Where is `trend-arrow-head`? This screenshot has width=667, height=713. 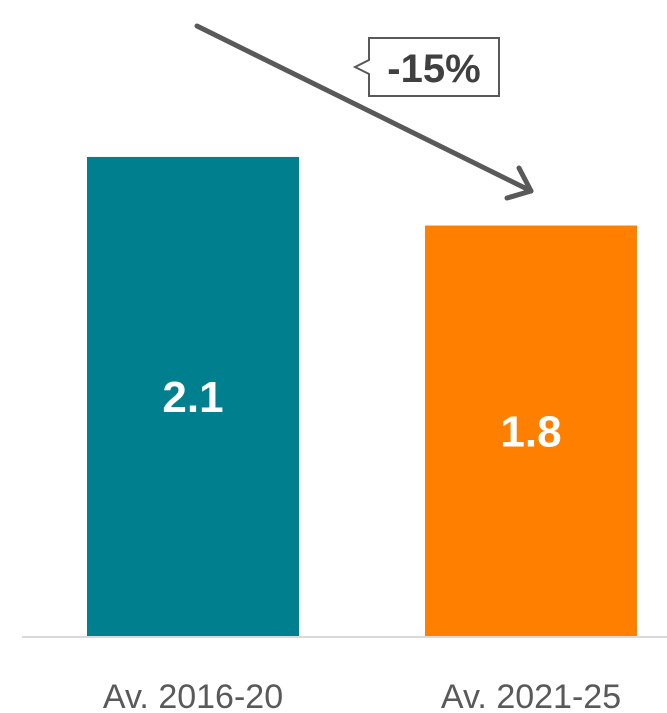 trend-arrow-head is located at coordinates (519, 183).